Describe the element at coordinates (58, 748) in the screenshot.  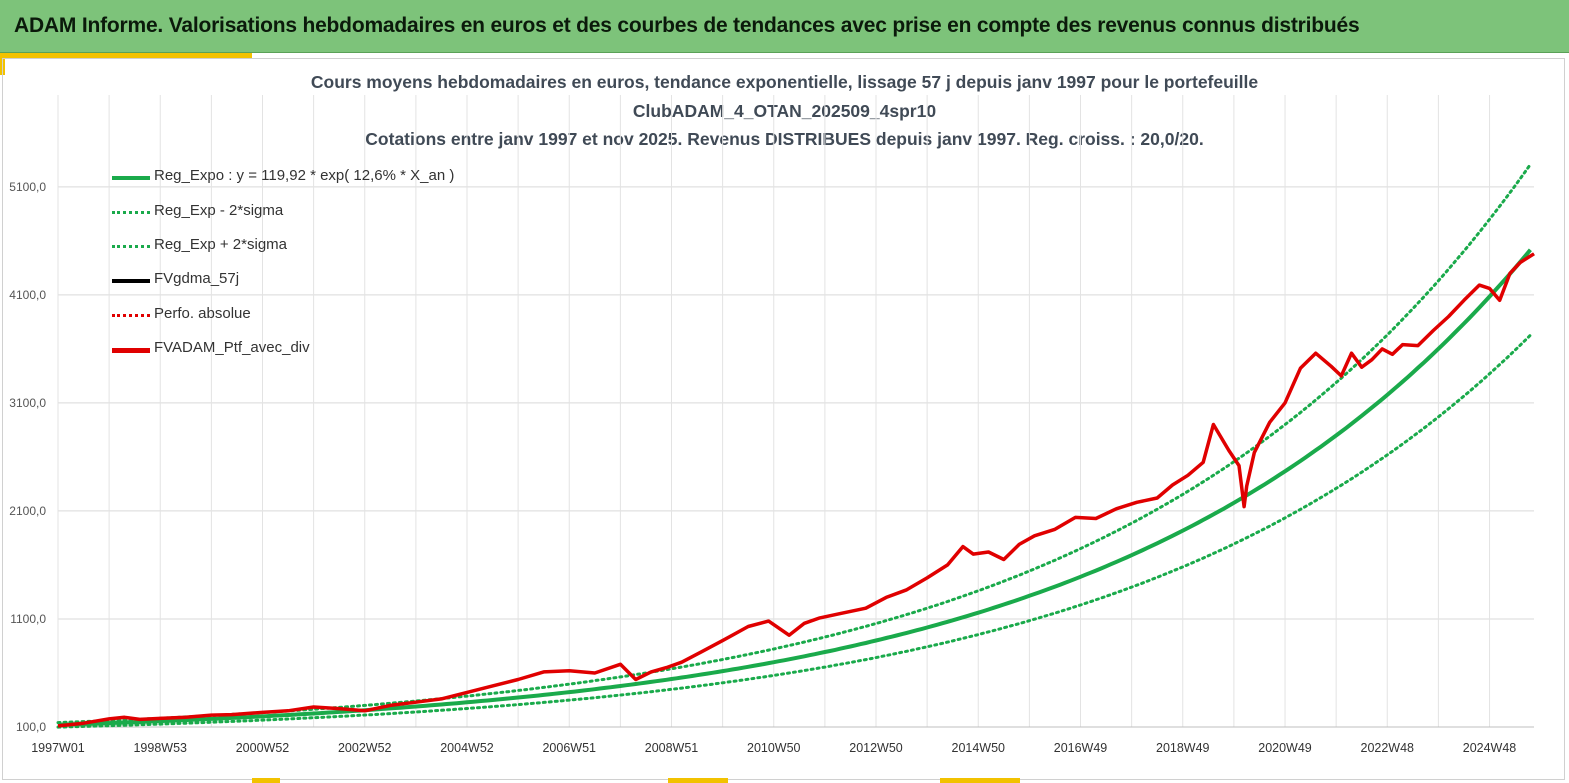
I see `x-tick-label: 1997W01` at that location.